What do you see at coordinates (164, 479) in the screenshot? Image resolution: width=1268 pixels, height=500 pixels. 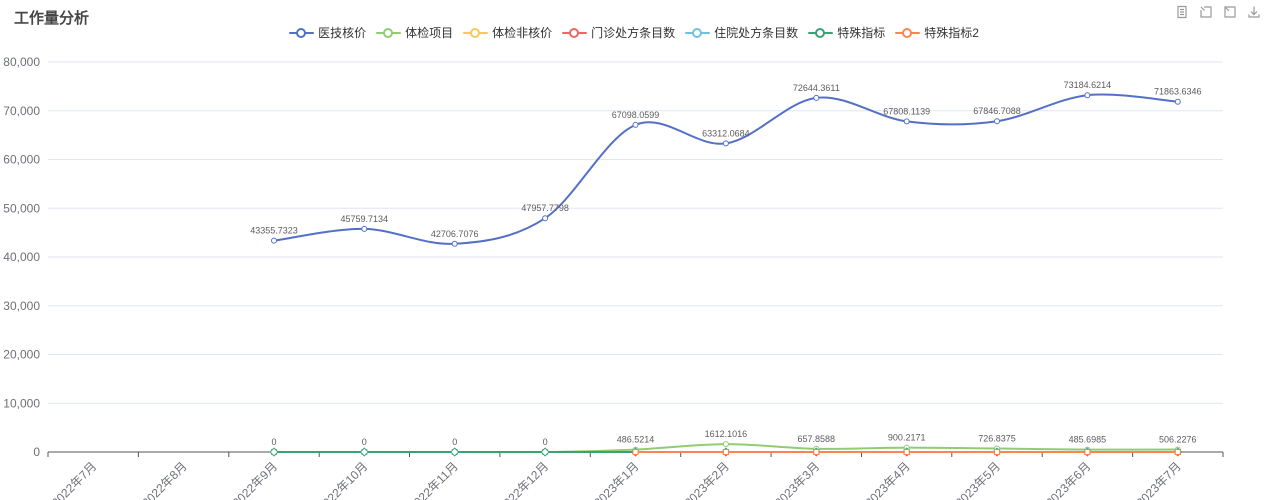 I see `x-tick-label: 2022年8月` at bounding box center [164, 479].